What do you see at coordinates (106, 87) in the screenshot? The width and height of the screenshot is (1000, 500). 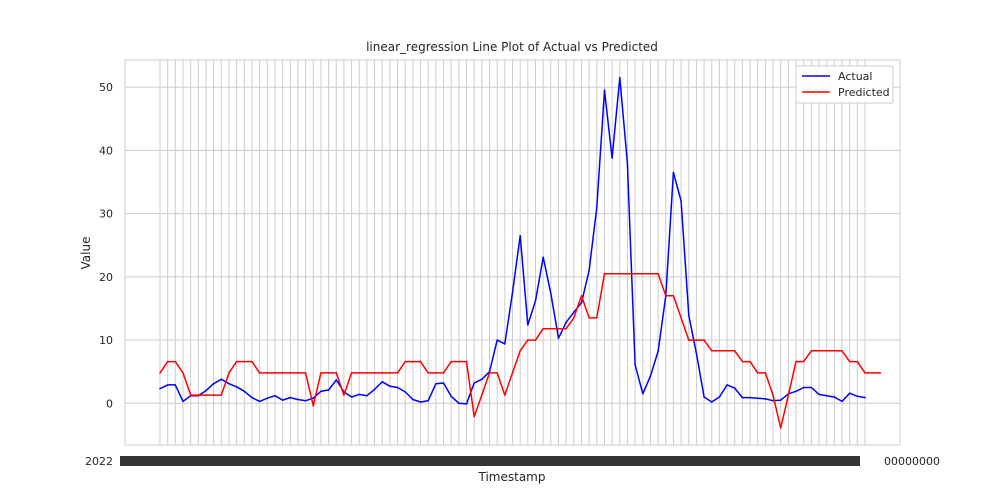 I see `y-tick-label: 50` at bounding box center [106, 87].